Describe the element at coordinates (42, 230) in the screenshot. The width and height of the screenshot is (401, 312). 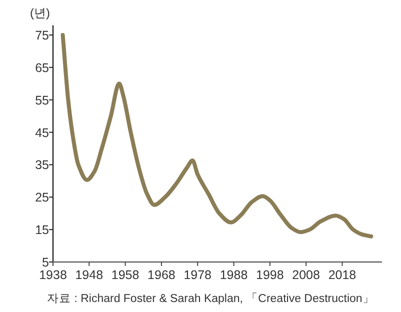
I see `y-tick-label: 15` at that location.